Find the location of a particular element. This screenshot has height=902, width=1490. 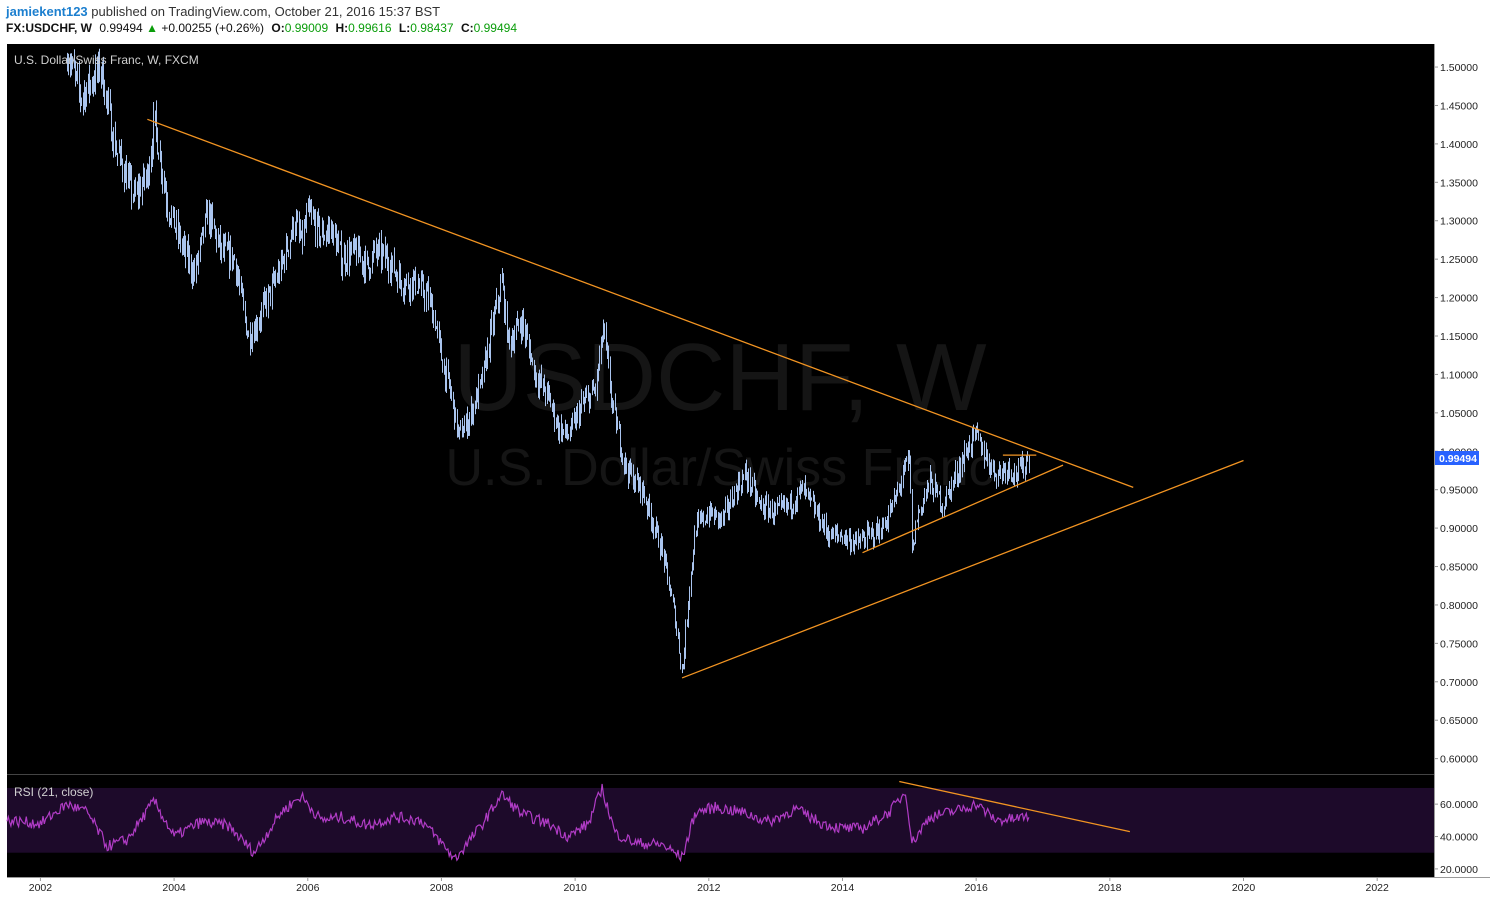

low-value: 0.98437 is located at coordinates (432, 28).